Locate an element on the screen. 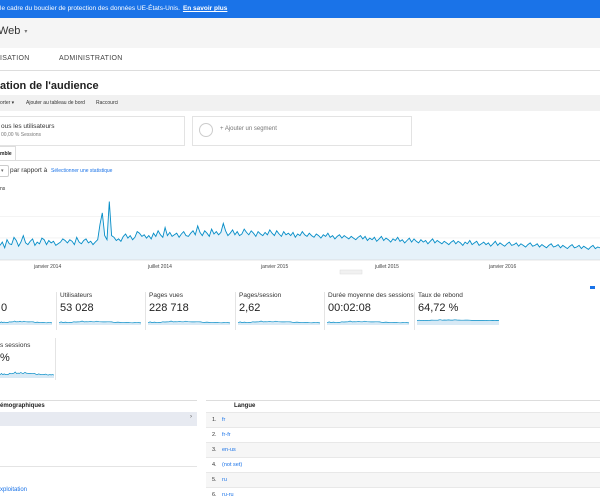 Image resolution: width=600 pixels, height=499 pixels. metric-value: % is located at coordinates (5, 358).